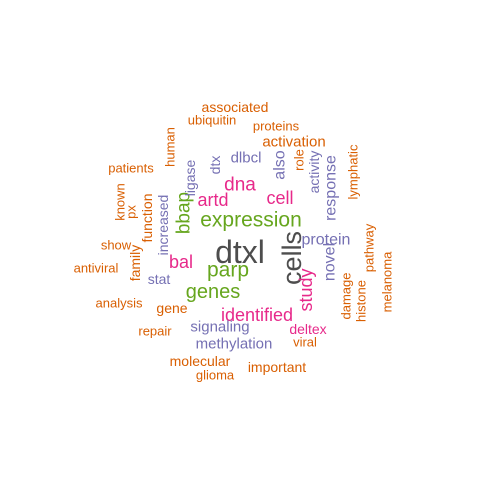 The image size is (480, 480). I want to click on cloud-word-dlbcl: dlbcl, so click(246, 158).